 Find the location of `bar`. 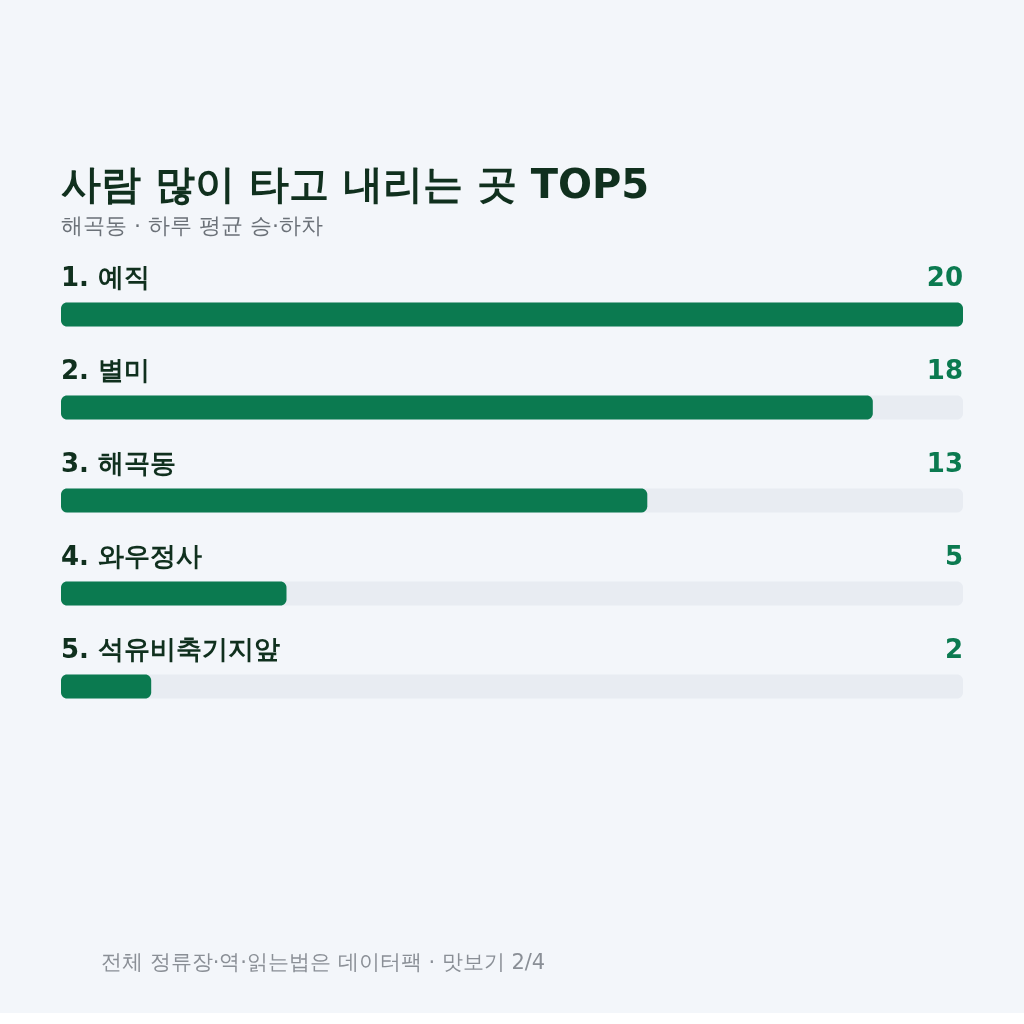

bar is located at coordinates (106, 686).